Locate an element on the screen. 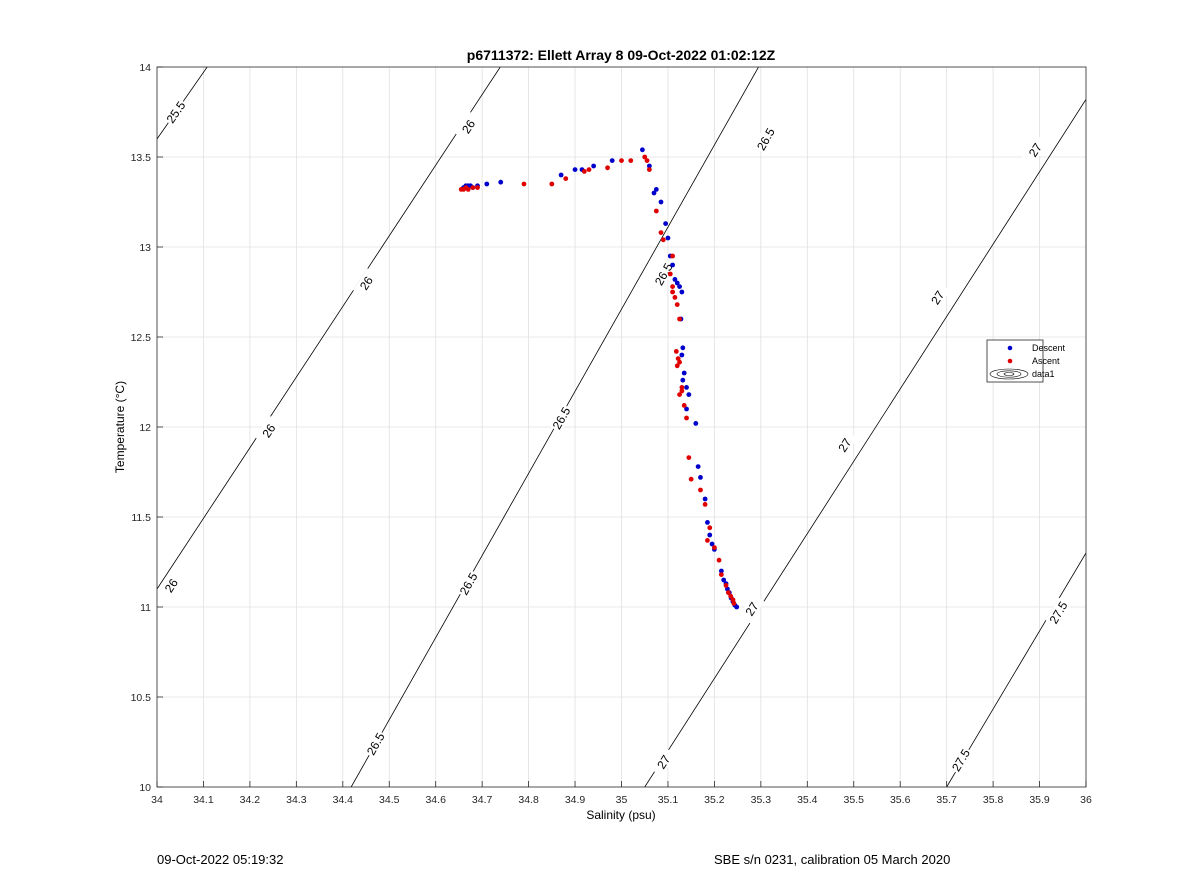 Image resolution: width=1200 pixels, height=885 pixels. x-tick-label: 34.3 is located at coordinates (296, 800).